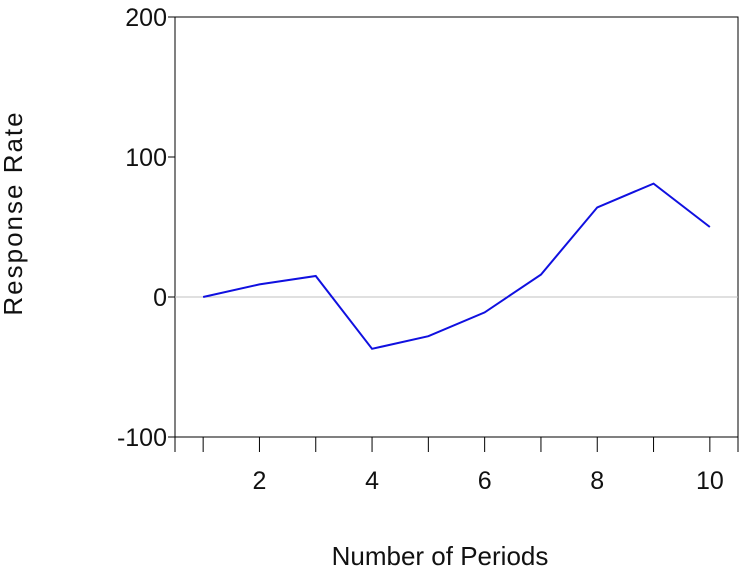 This screenshot has height=578, width=739. What do you see at coordinates (146, 158) in the screenshot?
I see `y-tick-label: 100` at bounding box center [146, 158].